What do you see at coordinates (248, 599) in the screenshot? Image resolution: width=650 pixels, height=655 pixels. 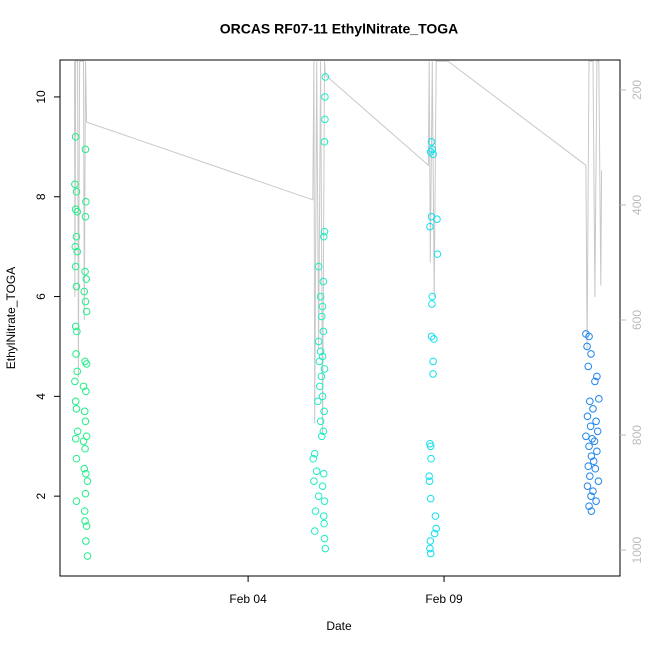 I see `x-tick-label: Feb 04` at bounding box center [248, 599].